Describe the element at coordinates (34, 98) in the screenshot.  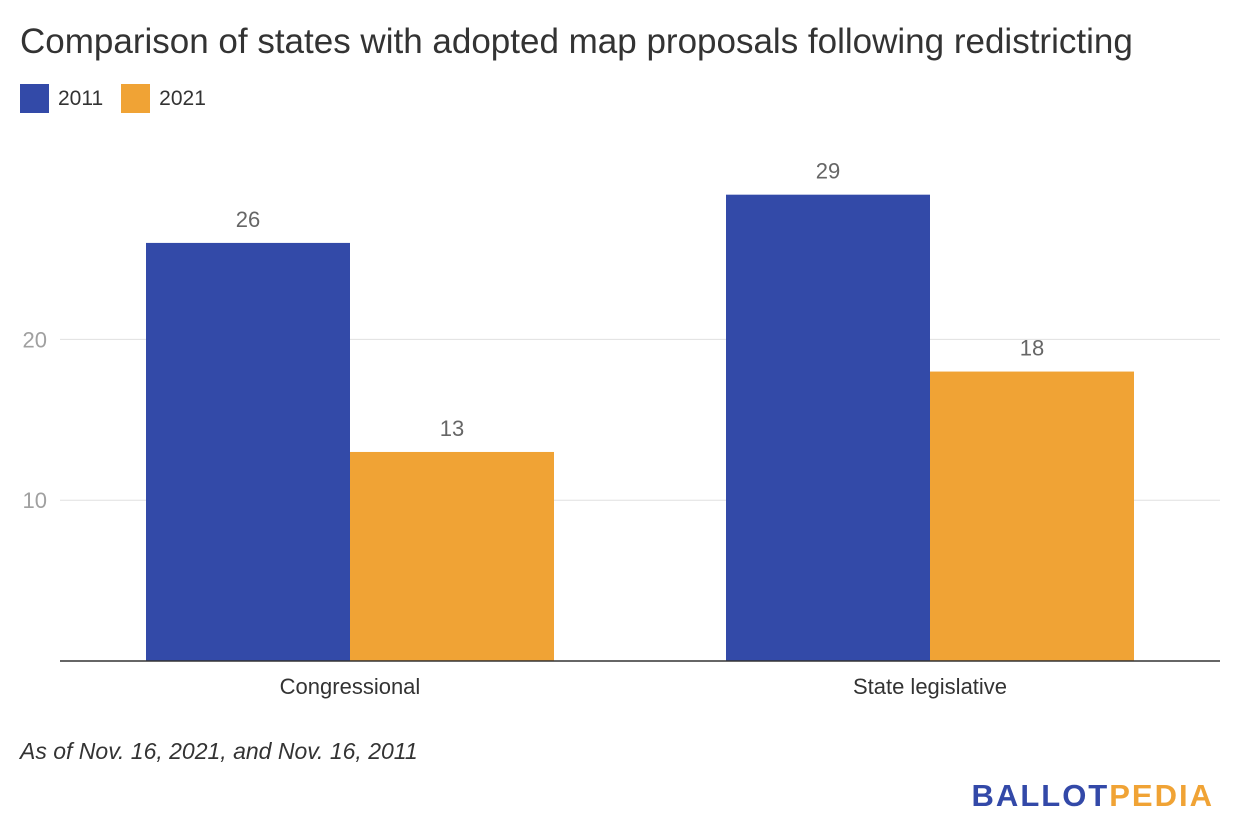
I see `legend-swatch-2011` at that location.